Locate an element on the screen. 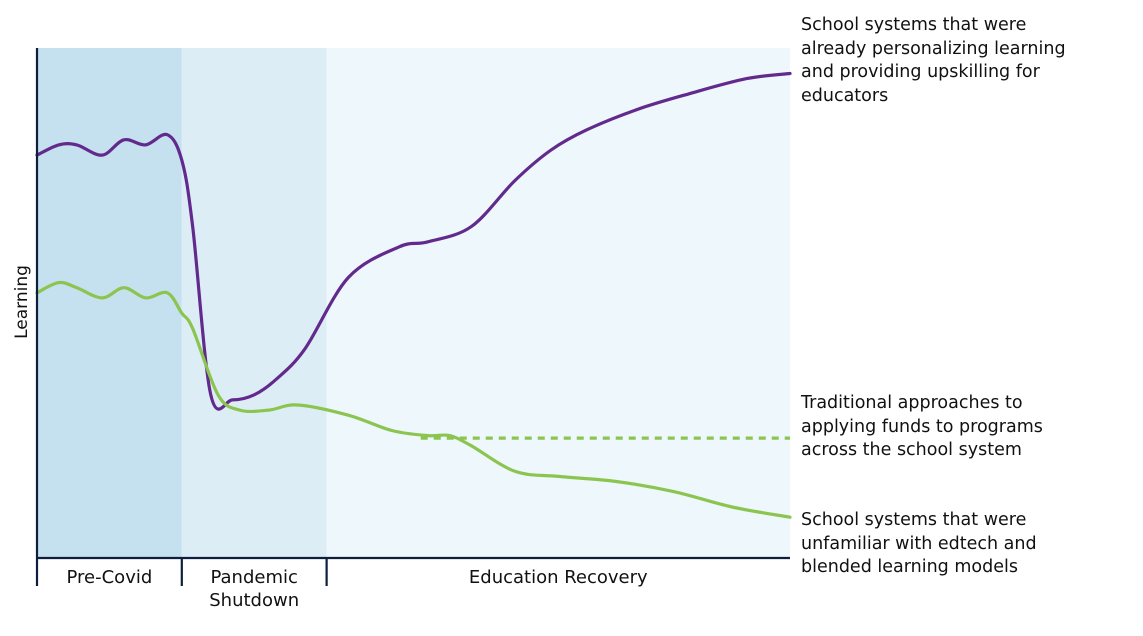  phase-label-line: Pandemic is located at coordinates (254, 577).